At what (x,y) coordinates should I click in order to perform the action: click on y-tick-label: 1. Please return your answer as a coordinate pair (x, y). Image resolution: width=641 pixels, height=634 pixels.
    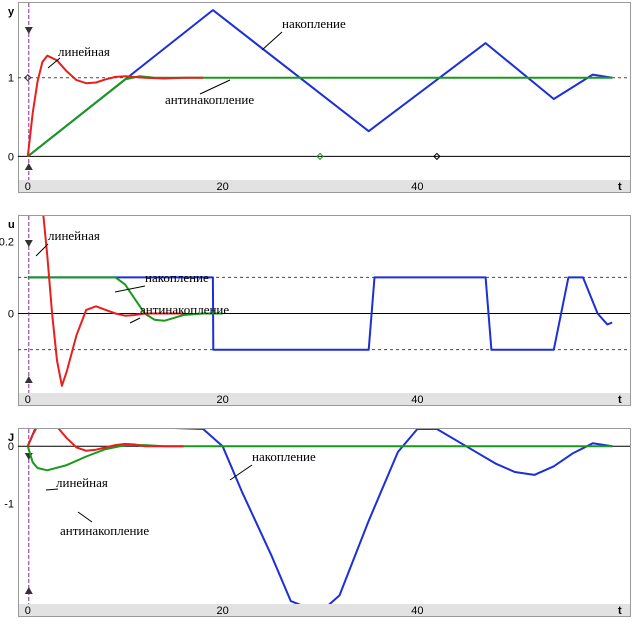
    Looking at the image, I should click on (11, 79).